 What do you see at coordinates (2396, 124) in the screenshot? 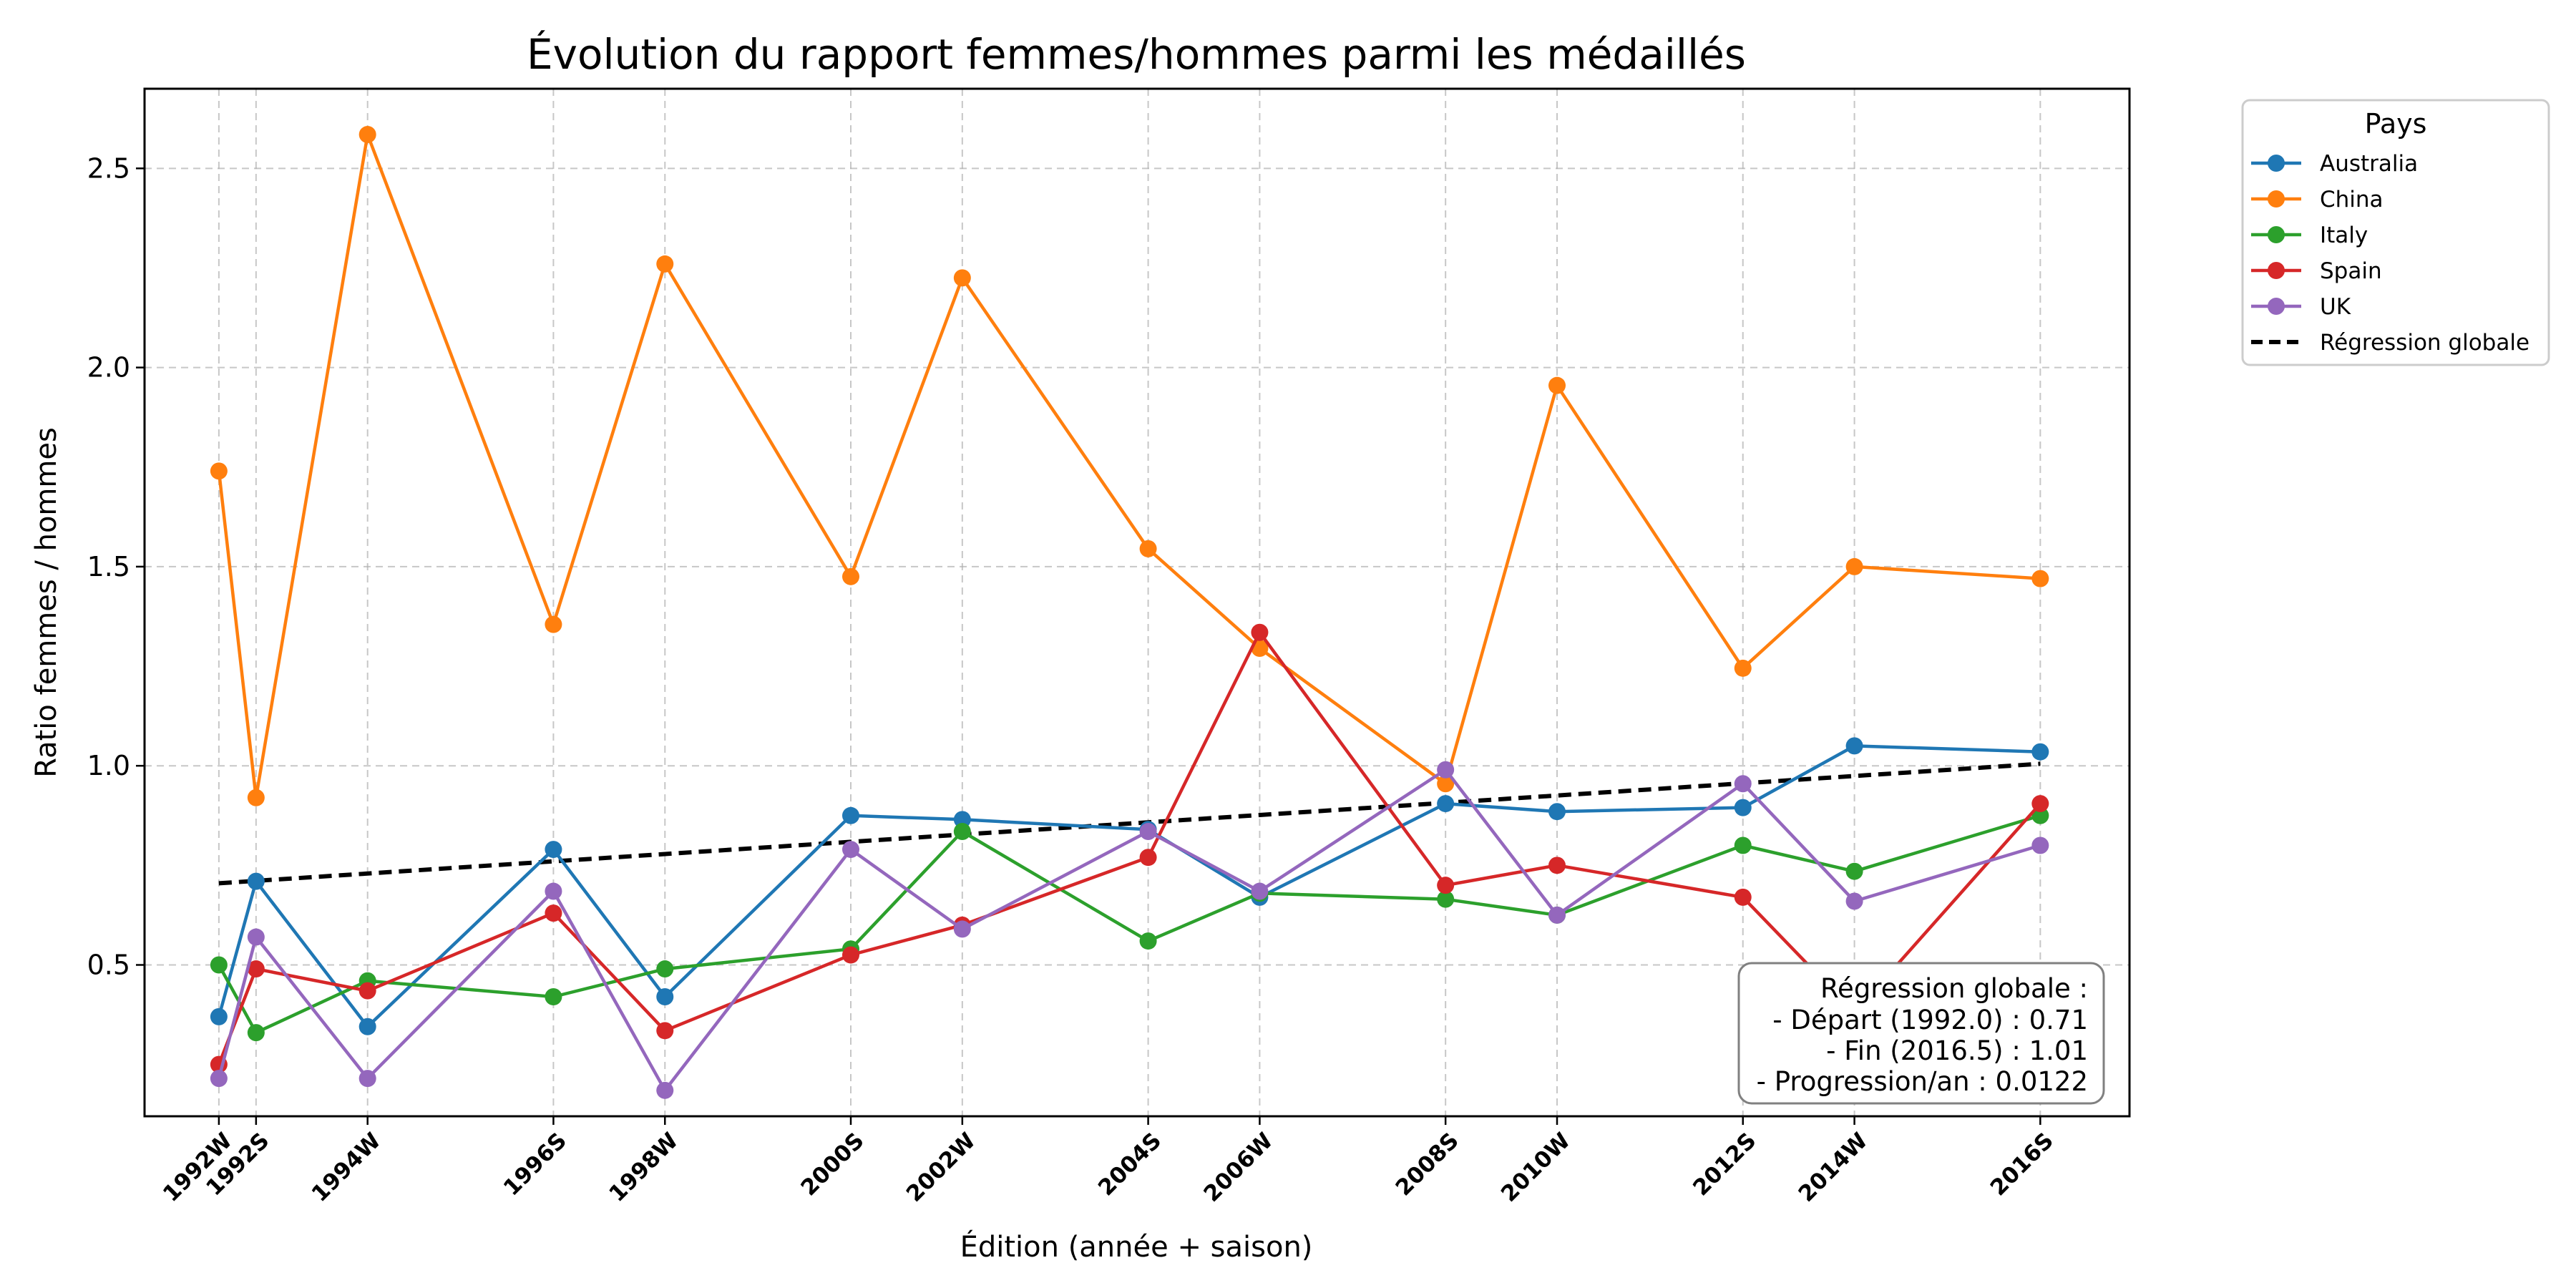
I see `legend-title: Pays` at bounding box center [2396, 124].